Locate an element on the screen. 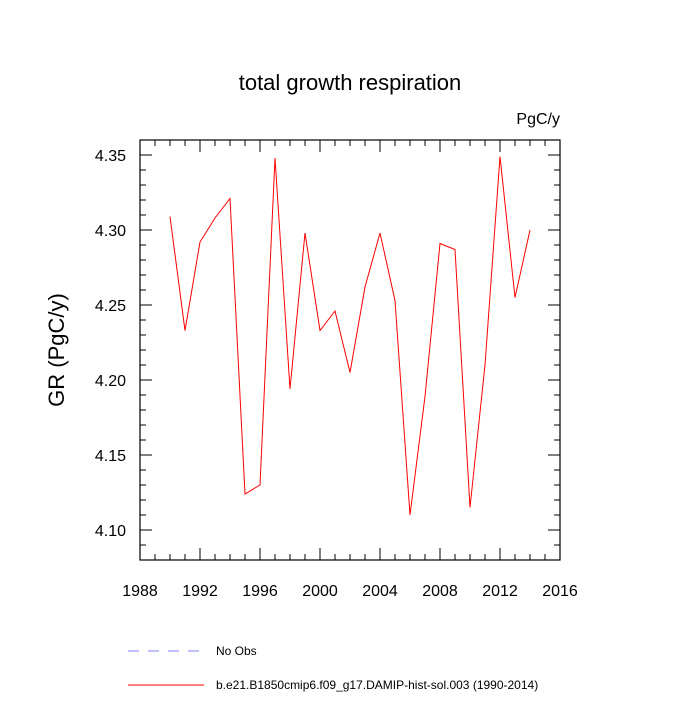 Image resolution: width=700 pixels, height=705 pixels. units-label: PgC/y is located at coordinates (538, 119).